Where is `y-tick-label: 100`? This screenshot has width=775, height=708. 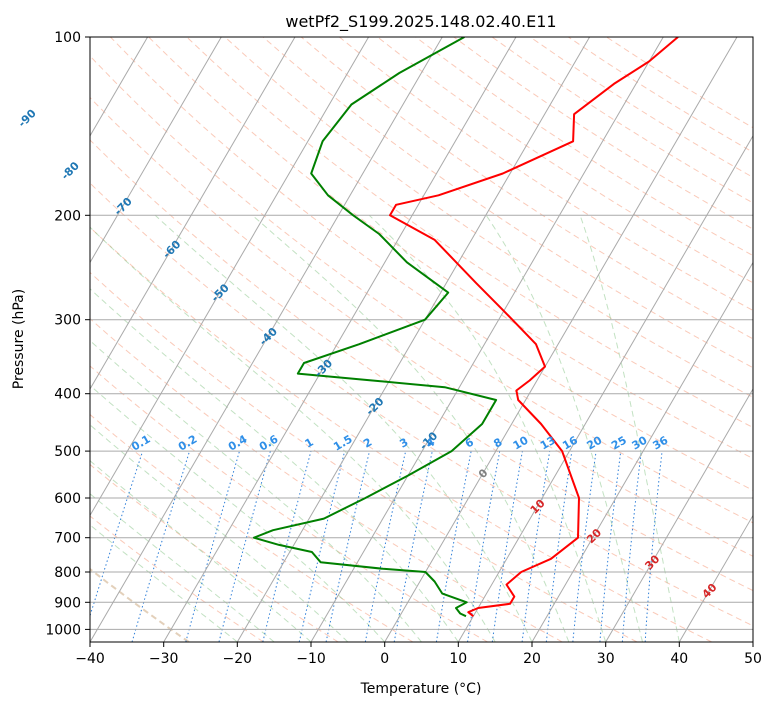 y-tick-label: 100 is located at coordinates (67, 38).